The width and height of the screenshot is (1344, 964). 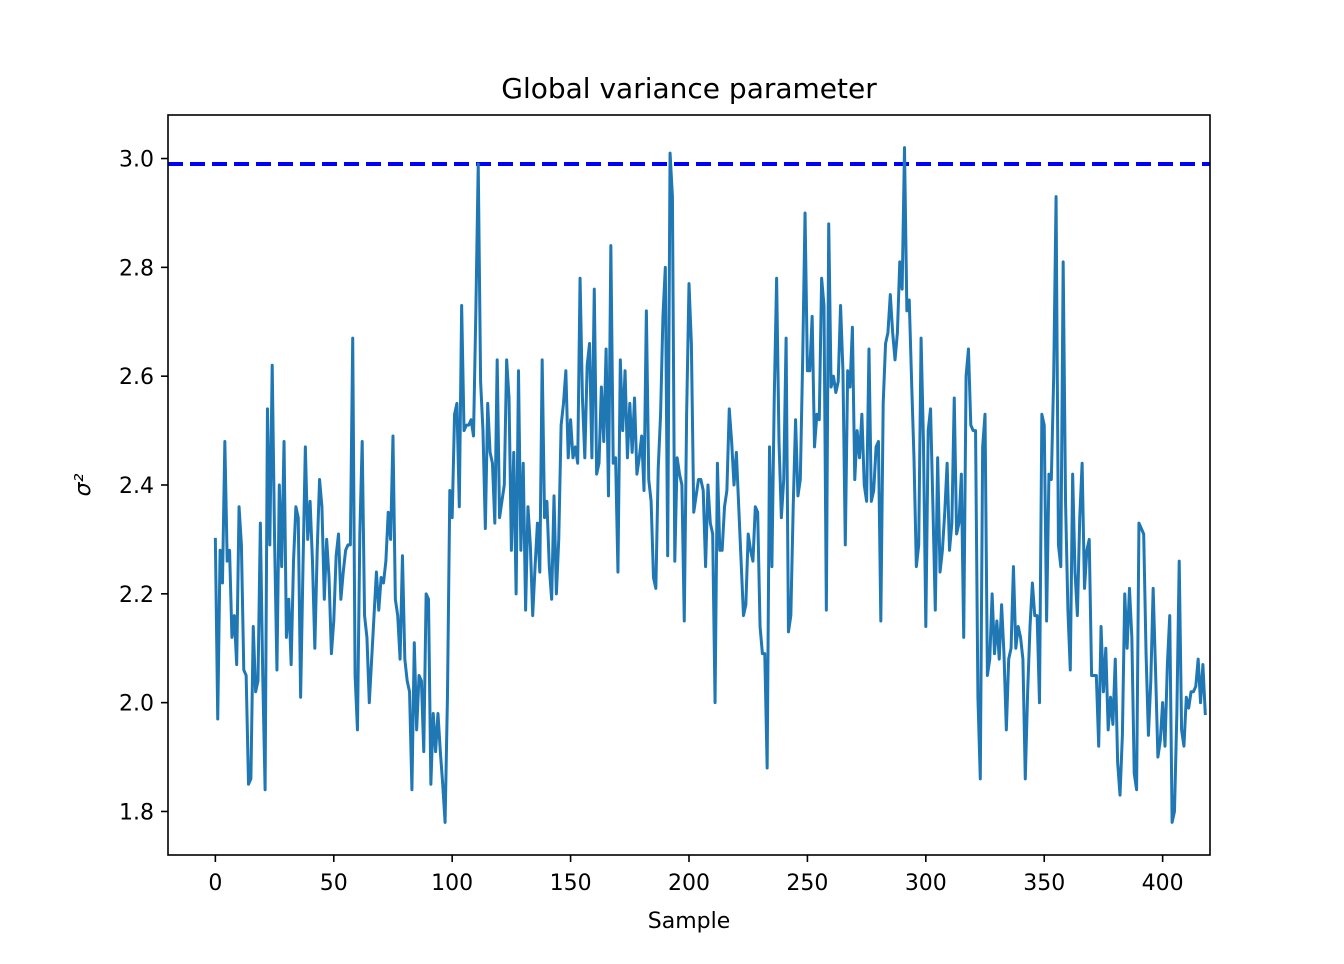 What do you see at coordinates (136, 812) in the screenshot?
I see `y-tick-label: 1.8` at bounding box center [136, 812].